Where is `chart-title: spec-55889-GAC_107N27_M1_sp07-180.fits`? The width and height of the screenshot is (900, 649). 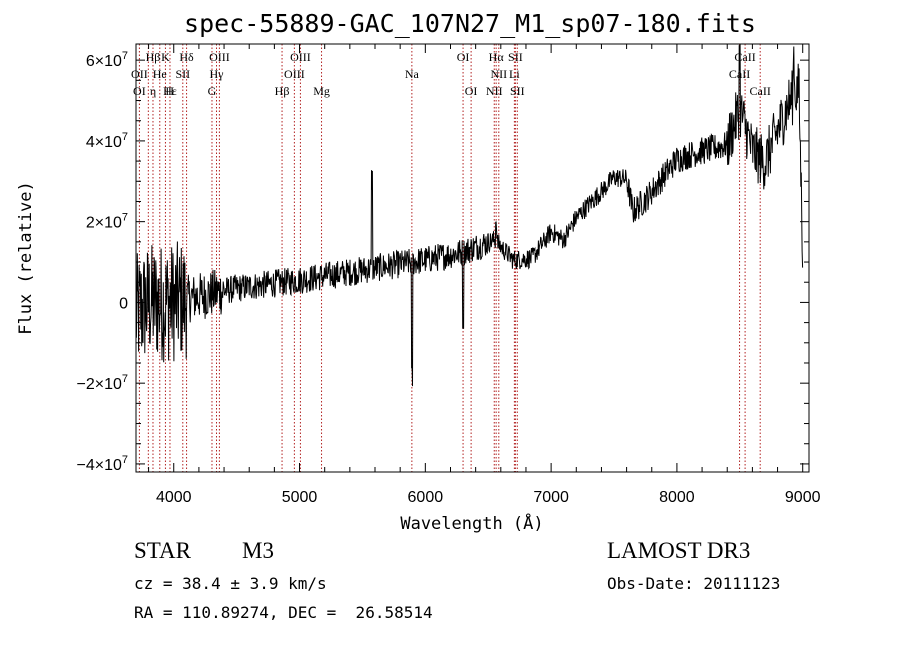 chart-title: spec-55889-GAC_107N27_M1_sp07-180.fits is located at coordinates (470, 23).